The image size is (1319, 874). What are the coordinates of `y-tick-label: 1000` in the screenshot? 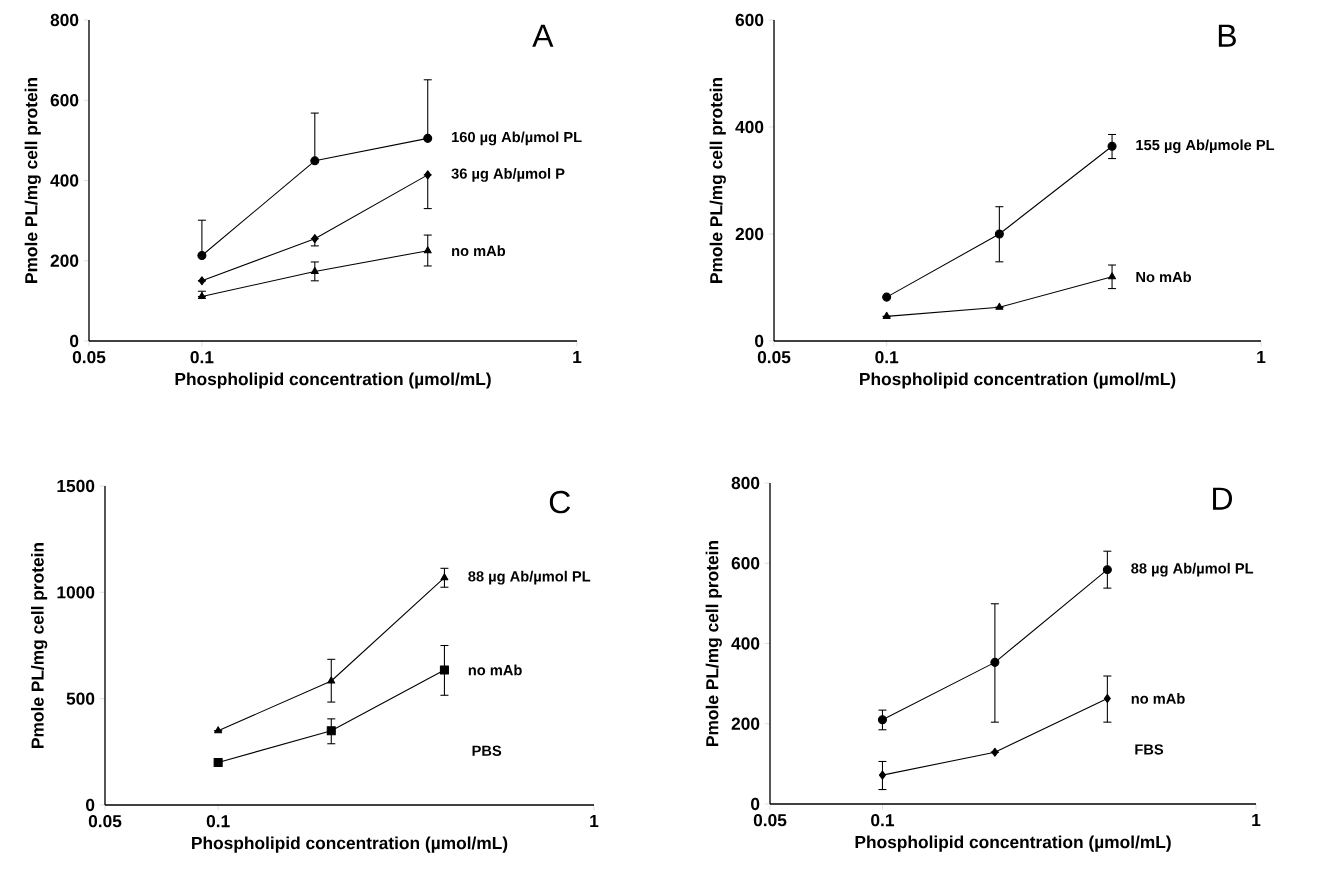 It's located at (76, 592).